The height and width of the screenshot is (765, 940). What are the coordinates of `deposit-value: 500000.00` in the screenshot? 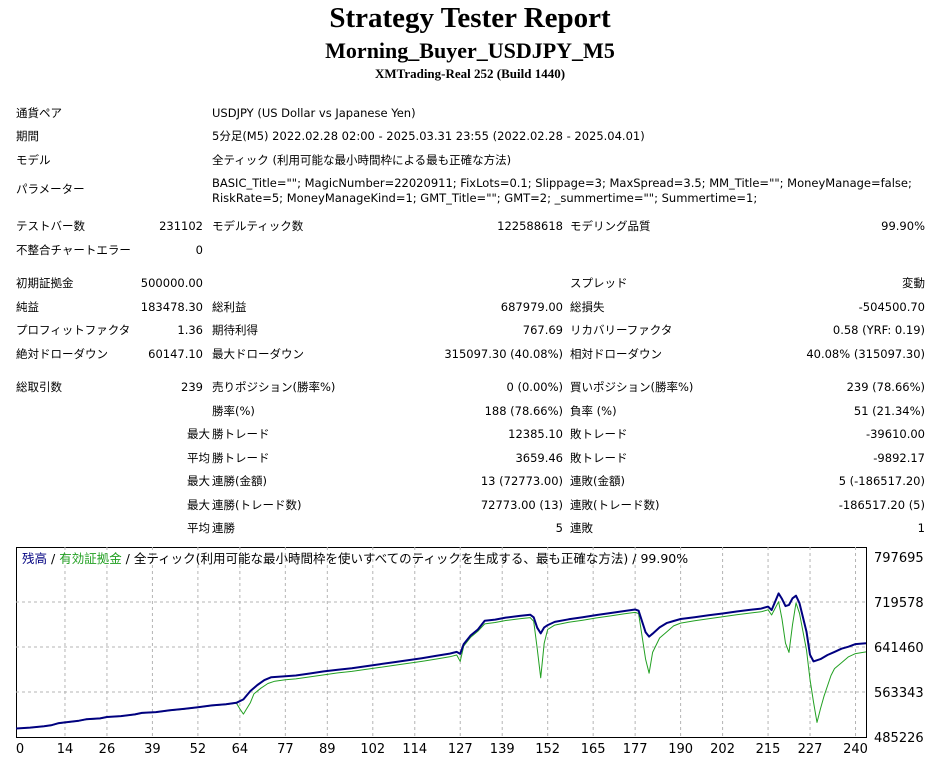 It's located at (171, 283).